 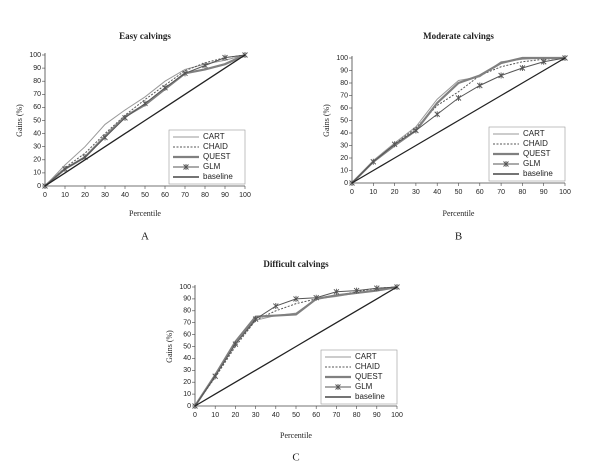 What do you see at coordinates (45, 195) in the screenshot?
I see `x-tick-label: 0` at bounding box center [45, 195].